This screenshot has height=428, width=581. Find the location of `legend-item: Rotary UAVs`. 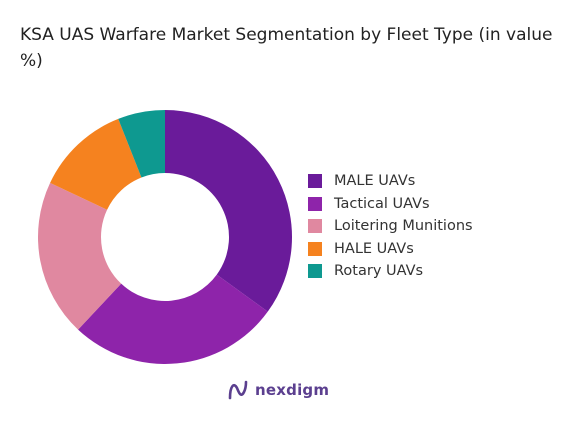

legend-item: Rotary UAVs is located at coordinates (438, 271).